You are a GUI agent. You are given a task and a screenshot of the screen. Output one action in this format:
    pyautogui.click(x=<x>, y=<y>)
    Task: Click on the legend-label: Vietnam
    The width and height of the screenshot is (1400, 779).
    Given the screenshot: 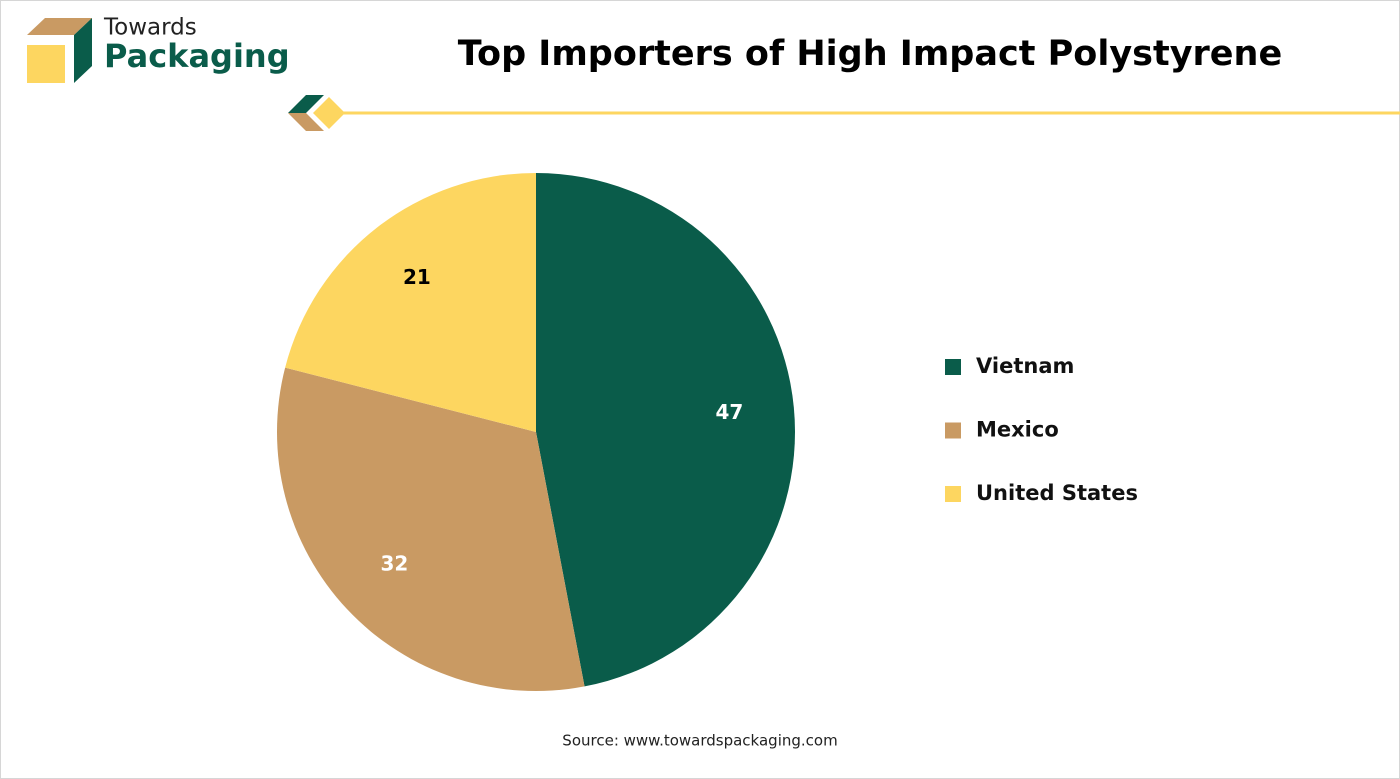 What is the action you would take?
    pyautogui.click(x=1025, y=366)
    